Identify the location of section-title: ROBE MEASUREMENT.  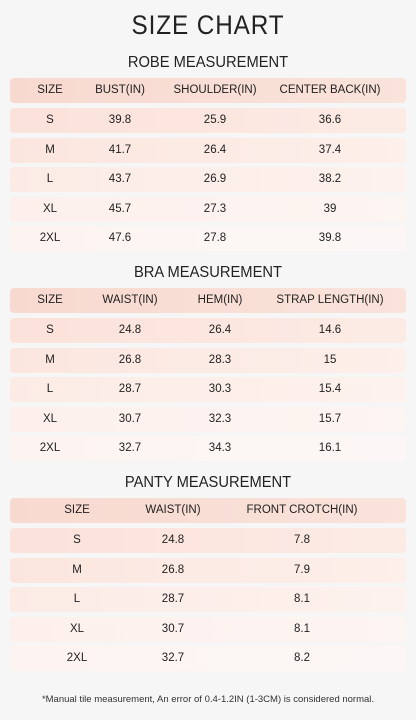
(208, 62).